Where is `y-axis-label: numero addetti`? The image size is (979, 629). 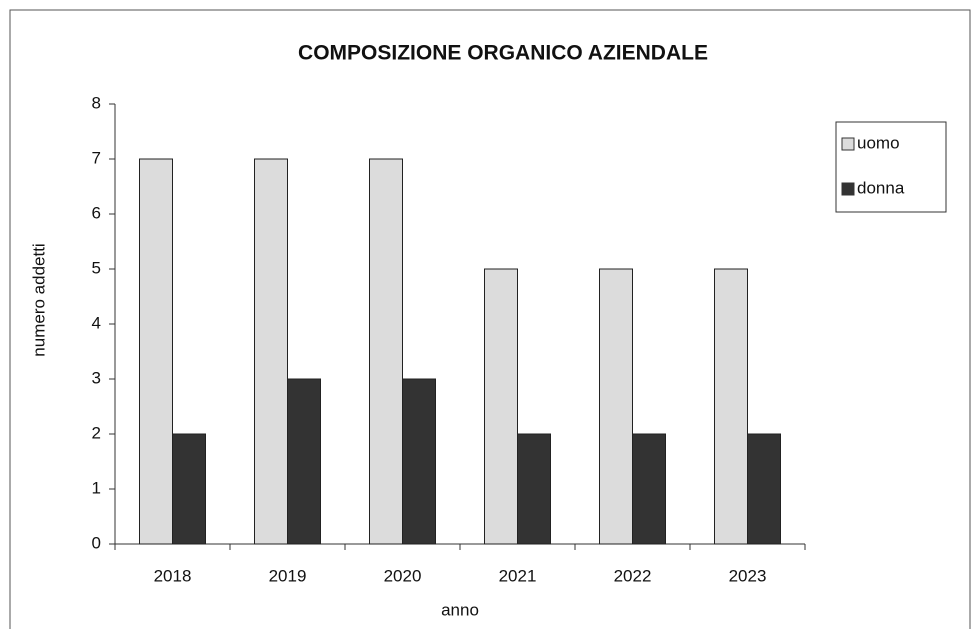 y-axis-label: numero addetti is located at coordinates (38, 299).